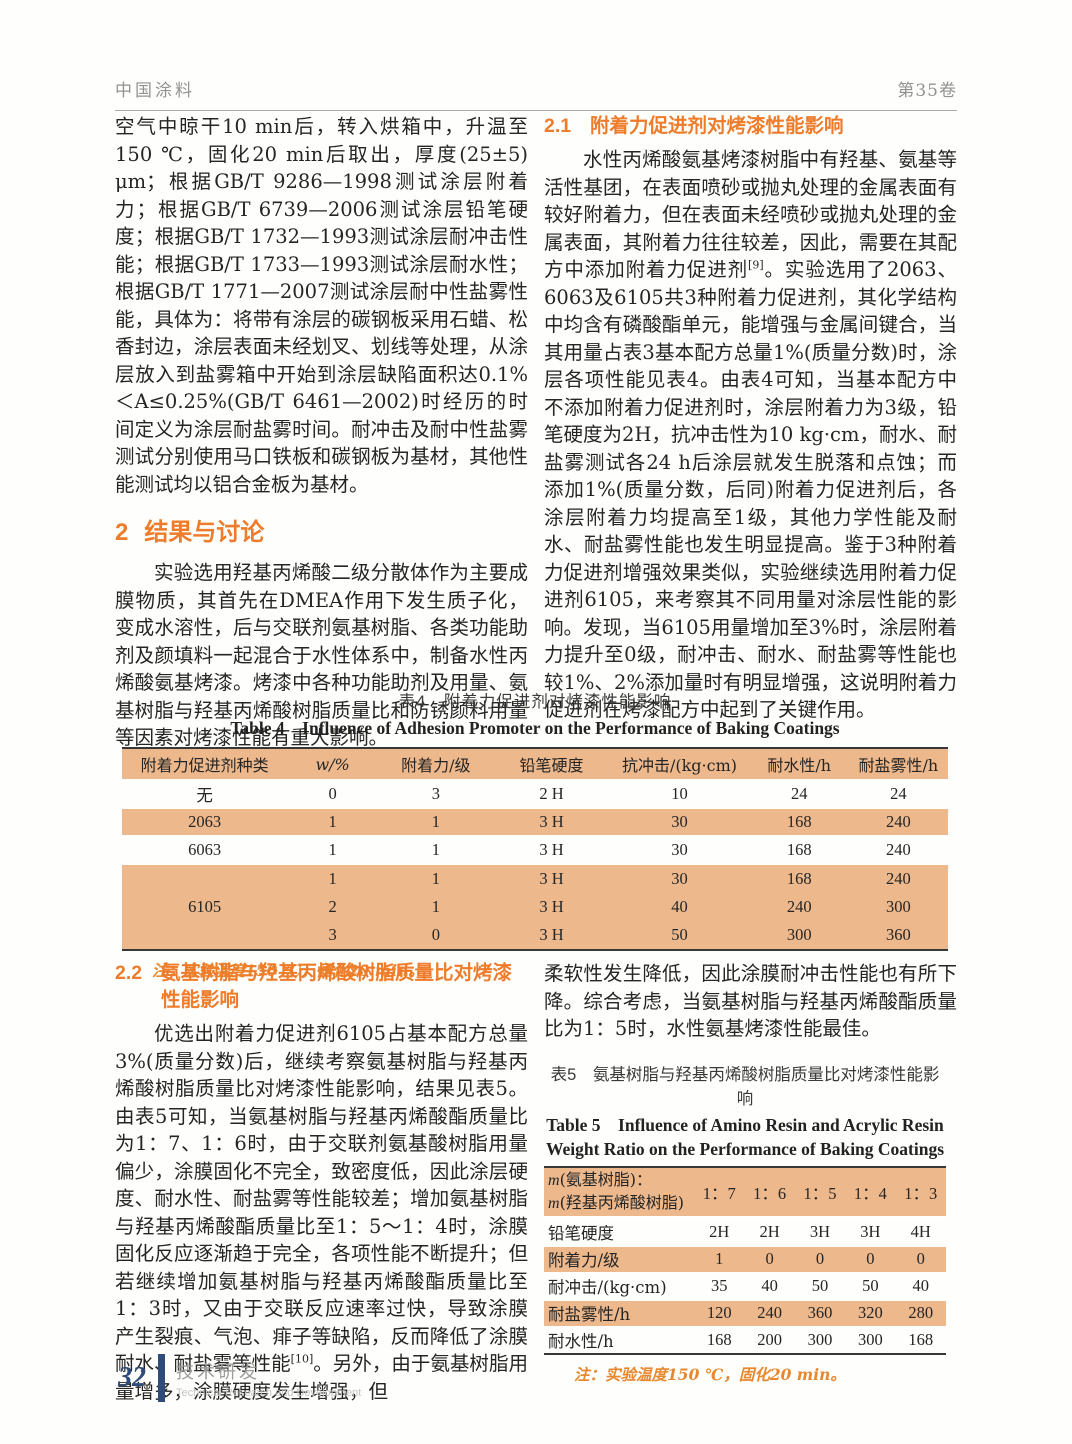  I want to click on table5-row-adhesion: 附着力/级 1 0 0 0 0, so click(745, 1258).